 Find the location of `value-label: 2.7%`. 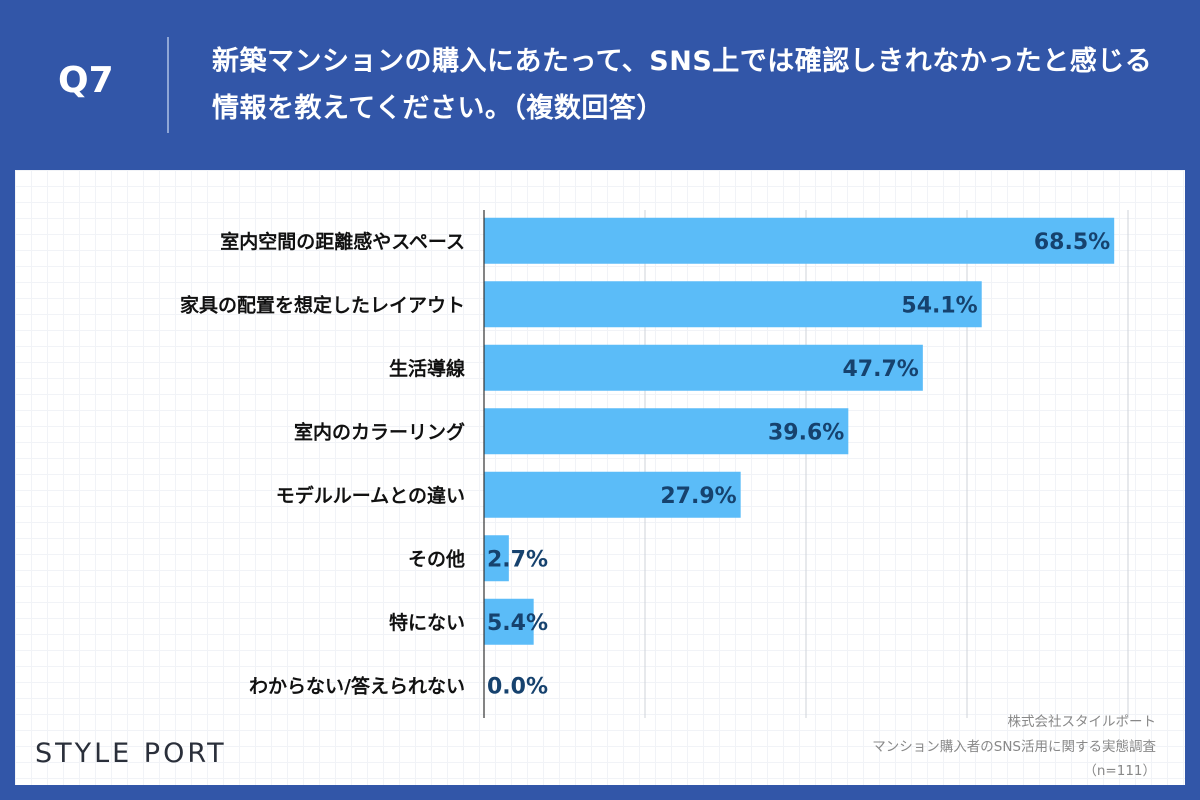

value-label: 2.7% is located at coordinates (517, 559).